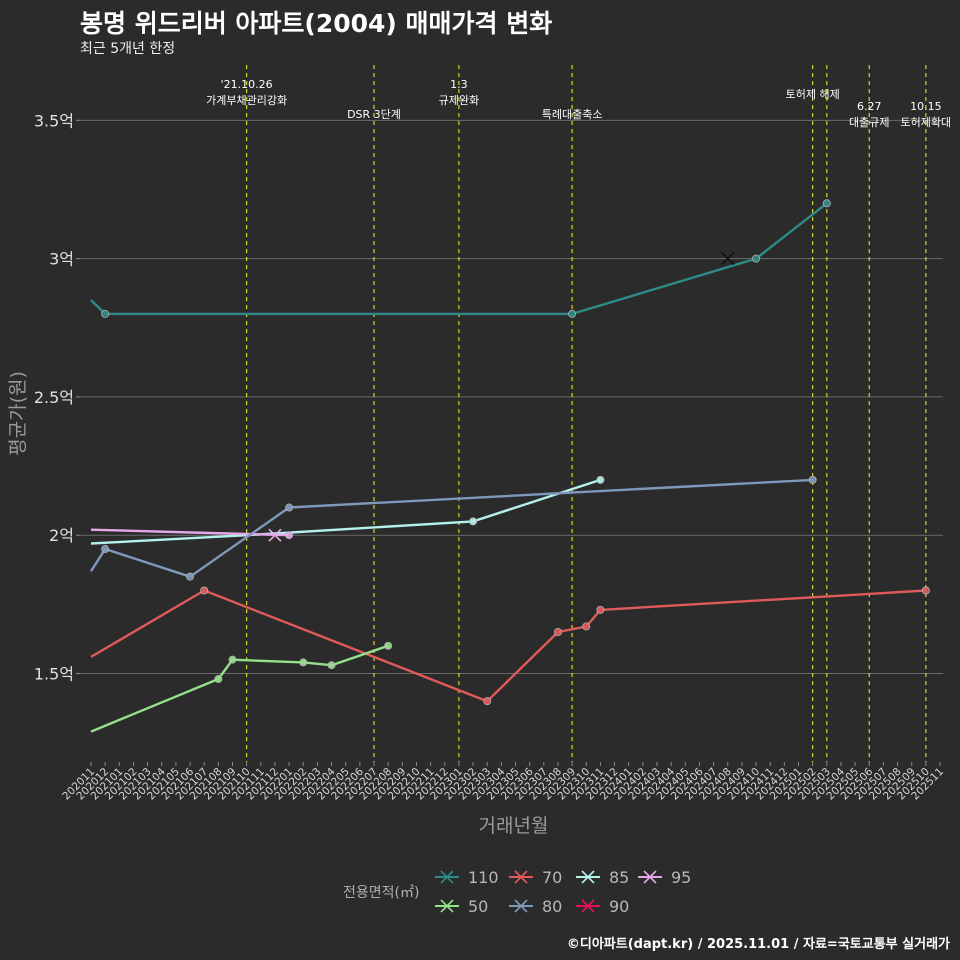 Image resolution: width=960 pixels, height=960 pixels. Describe the element at coordinates (478, 906) in the screenshot. I see `legend-label: 50` at that location.